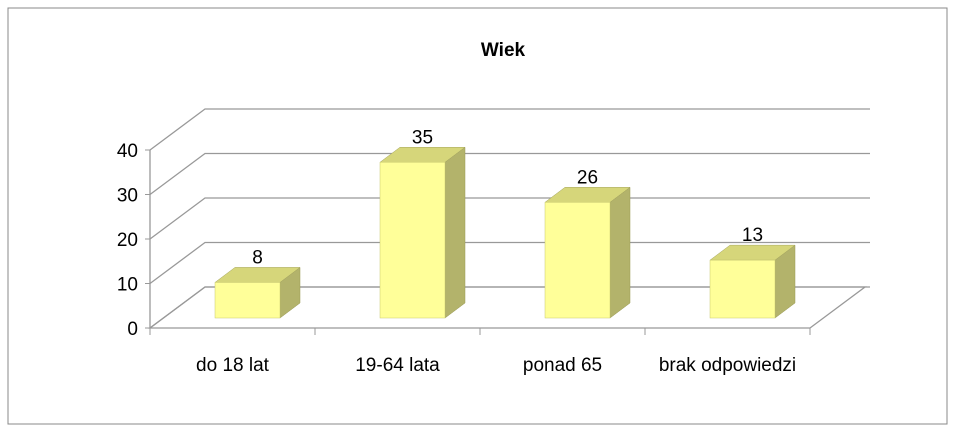 The image size is (956, 430). Describe the element at coordinates (562, 365) in the screenshot. I see `x-tick-label: ponad 65` at that location.